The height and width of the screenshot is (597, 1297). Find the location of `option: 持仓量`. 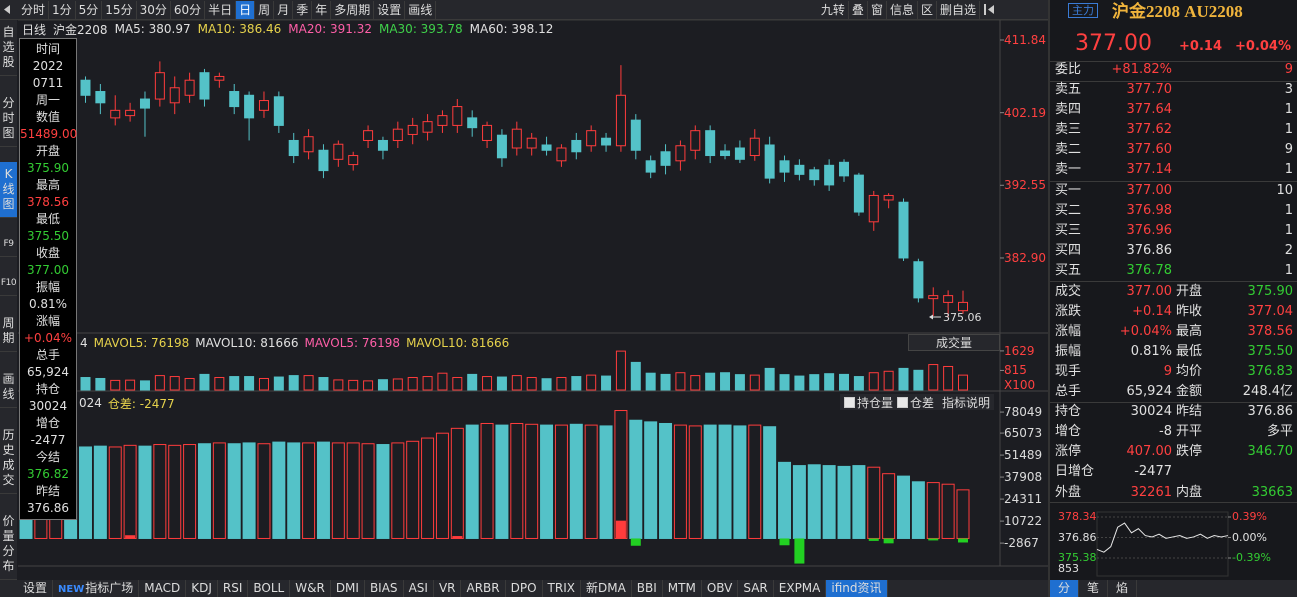

option: 持仓量 is located at coordinates (868, 402).